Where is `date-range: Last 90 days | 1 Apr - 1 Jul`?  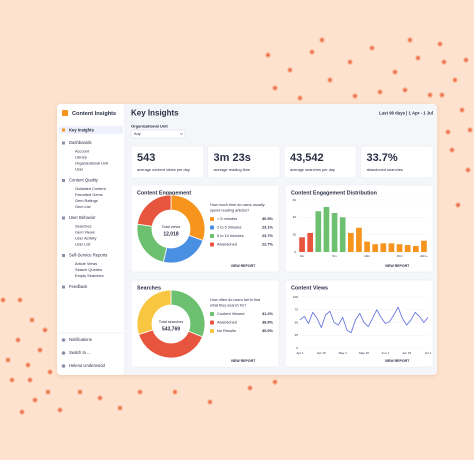
date-range: Last 90 days | 1 Apr - 1 Jul is located at coordinates (406, 113).